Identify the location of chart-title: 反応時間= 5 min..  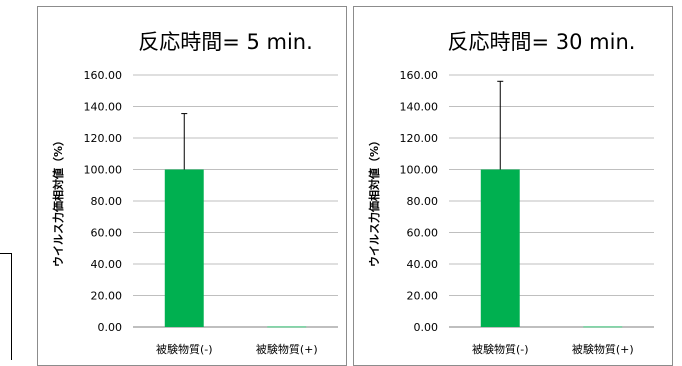
(225, 42).